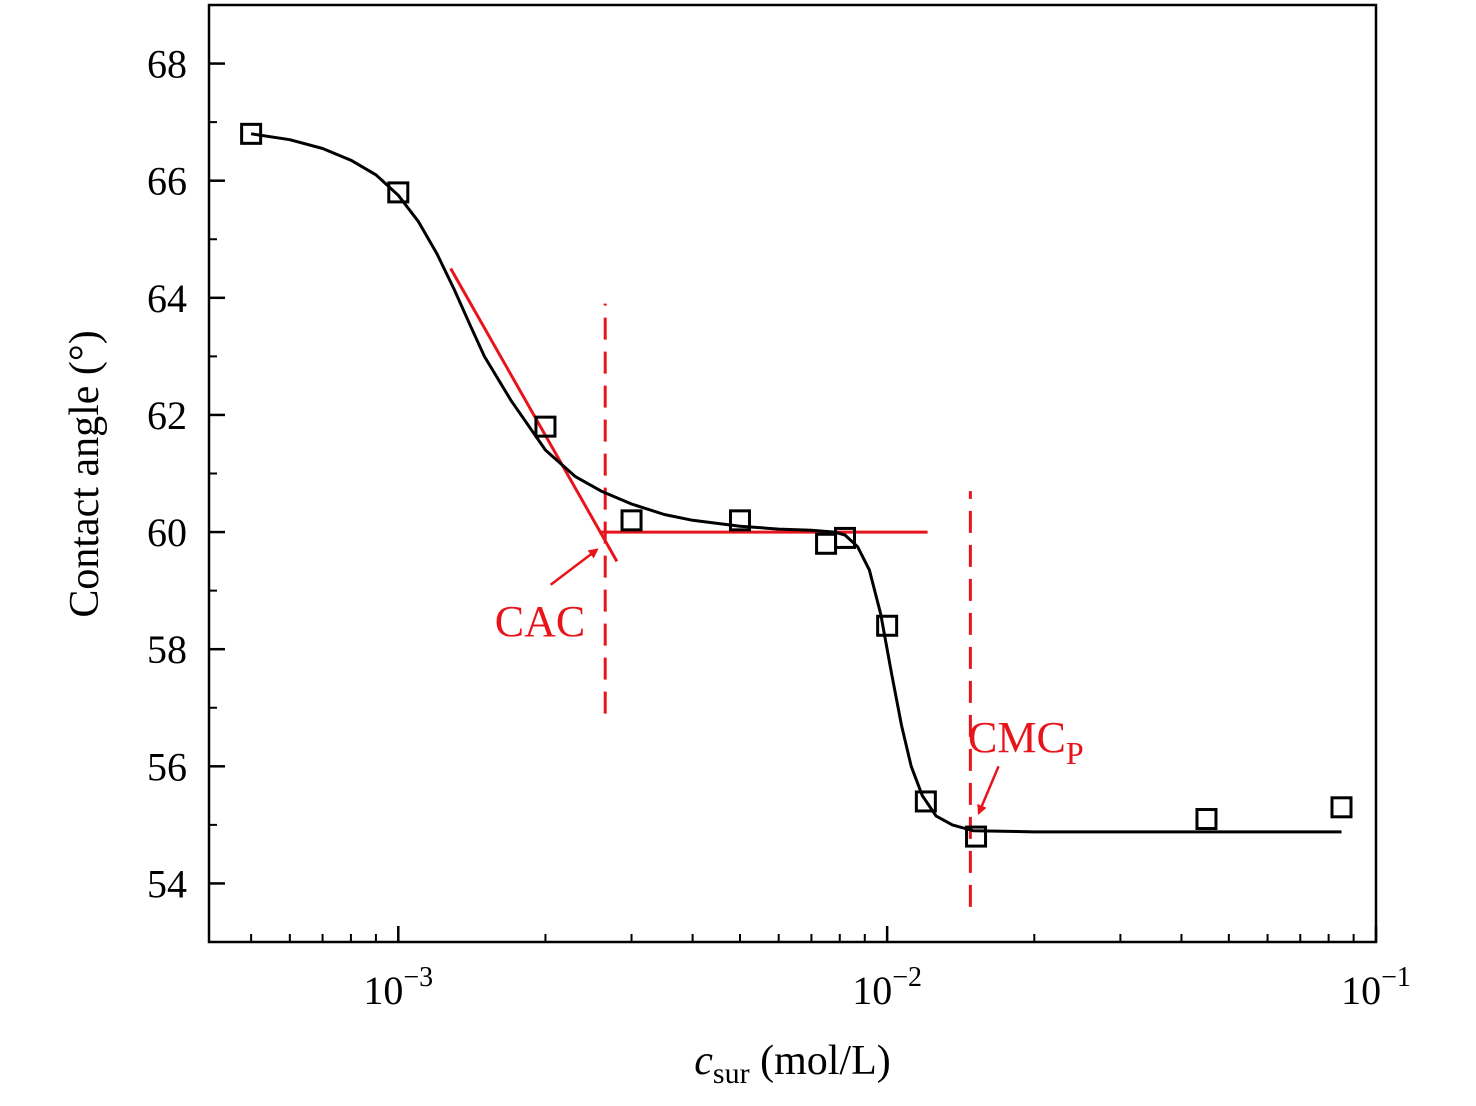 This screenshot has width=1476, height=1106. What do you see at coordinates (887, 987) in the screenshot?
I see `x-tick-label: 10⁻²` at bounding box center [887, 987].